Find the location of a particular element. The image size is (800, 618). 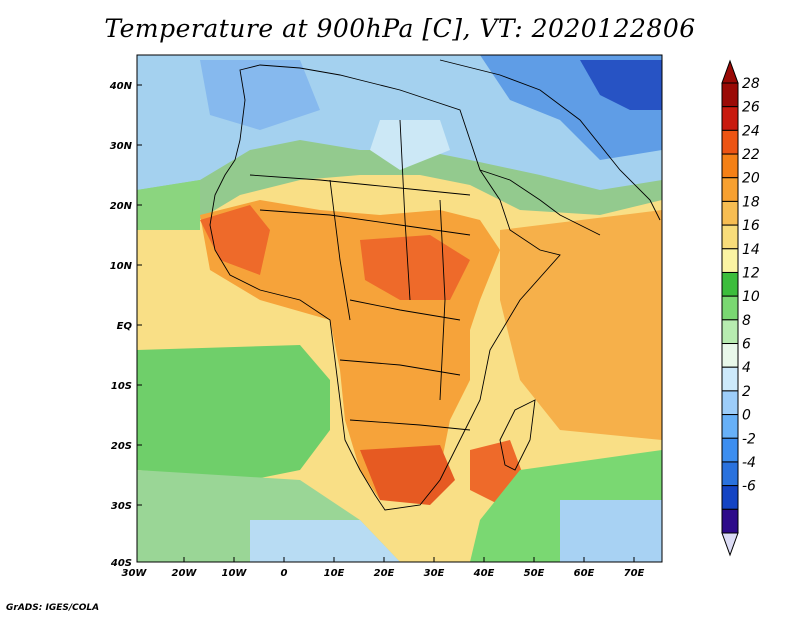

grads-credit: GrADS: IGES/COLA is located at coordinates (53, 608).